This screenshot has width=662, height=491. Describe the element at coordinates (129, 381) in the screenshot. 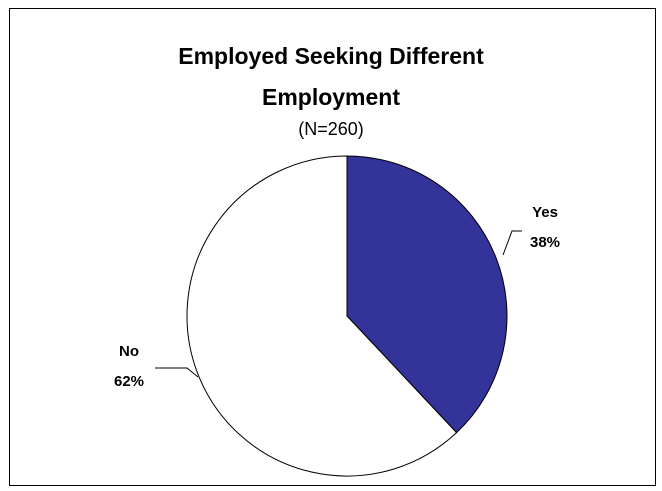

I see `slice-value-label-no: 62%` at that location.